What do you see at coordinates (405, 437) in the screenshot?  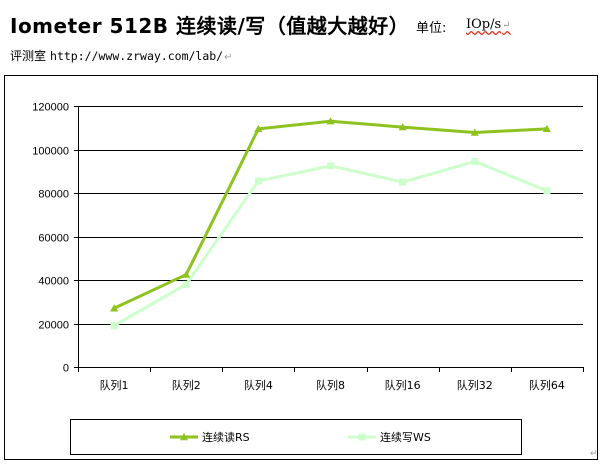 I see `legend-label: 连续写WS` at bounding box center [405, 437].